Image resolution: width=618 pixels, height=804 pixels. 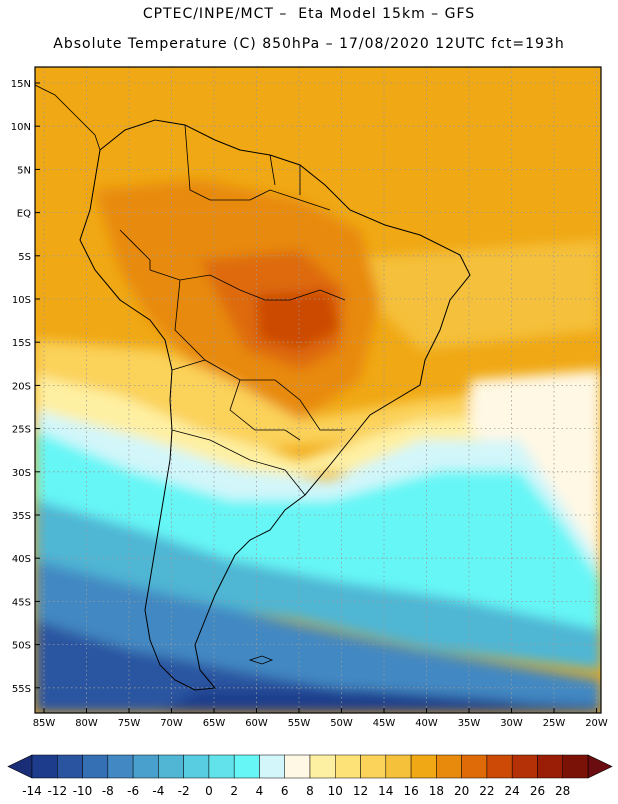 I want to click on lat-label: 35S, so click(x=21, y=516).